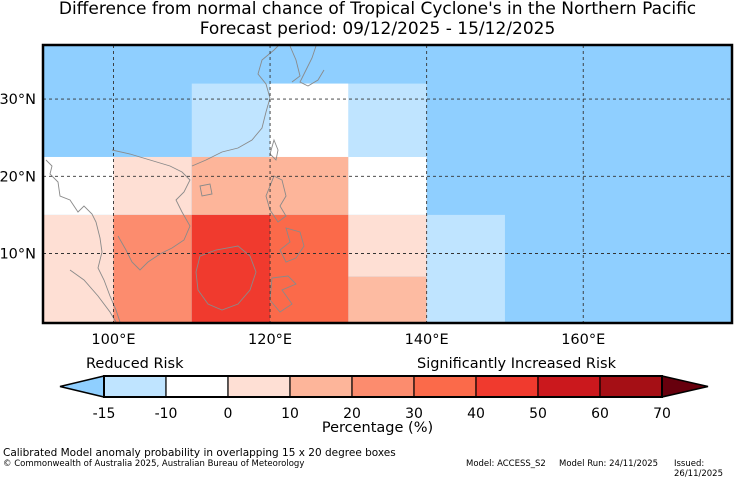 This screenshot has height=479, width=755. What do you see at coordinates (104, 414) in the screenshot?
I see `colorbar-tick: -15` at bounding box center [104, 414].